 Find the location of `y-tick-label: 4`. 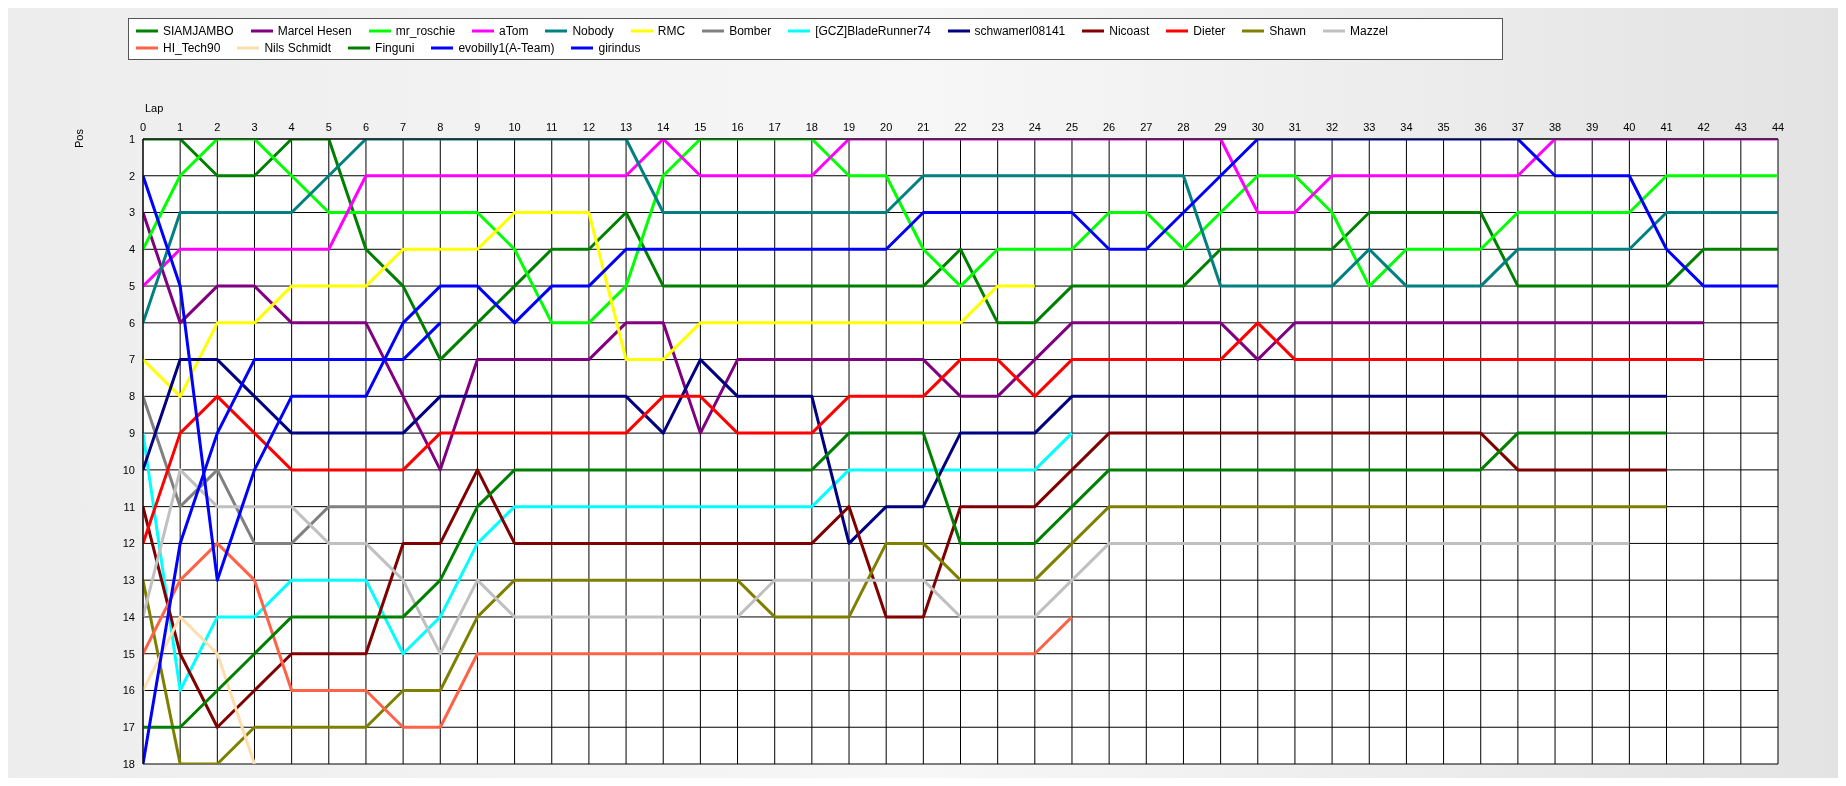

y-tick-label: 4 is located at coordinates (131, 249).